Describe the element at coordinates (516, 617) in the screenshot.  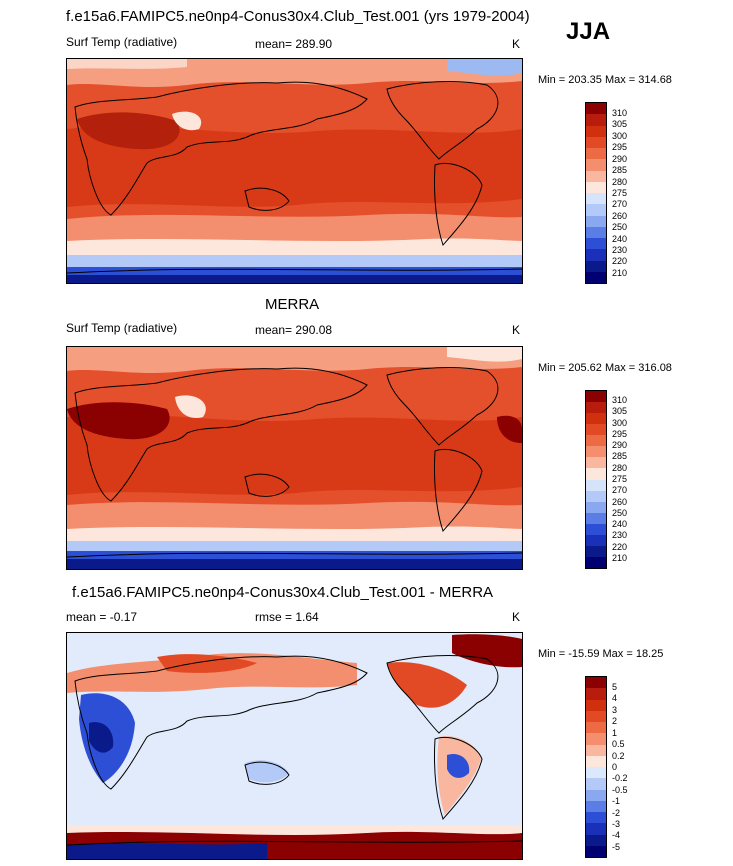
I see `panel3-units-label: K` at that location.